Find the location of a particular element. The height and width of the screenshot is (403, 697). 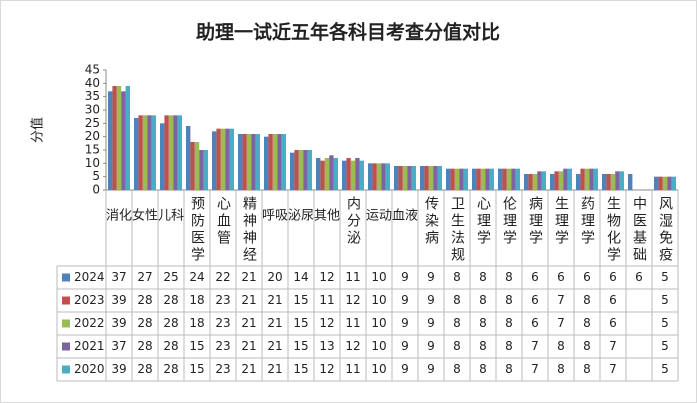

x-tick-label: 卫生法规 is located at coordinates (457, 230).